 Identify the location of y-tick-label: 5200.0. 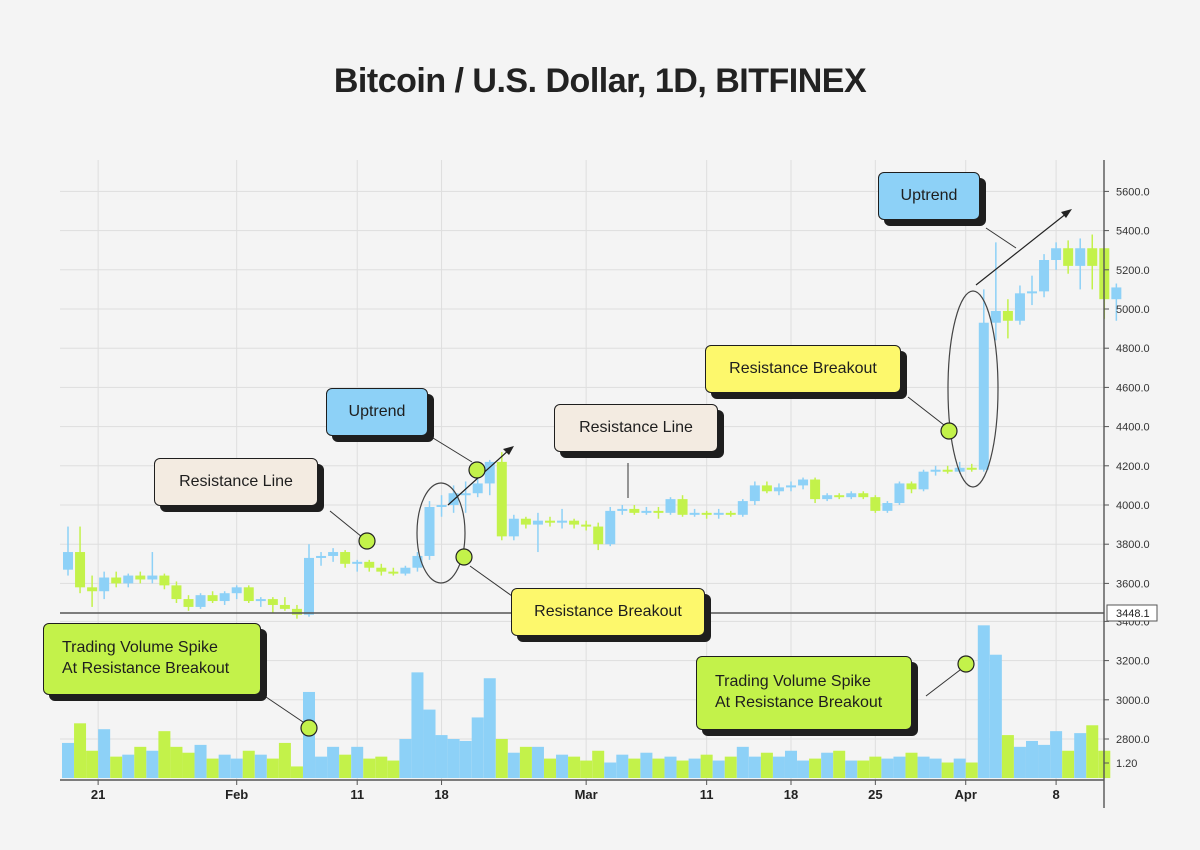
(1133, 271).